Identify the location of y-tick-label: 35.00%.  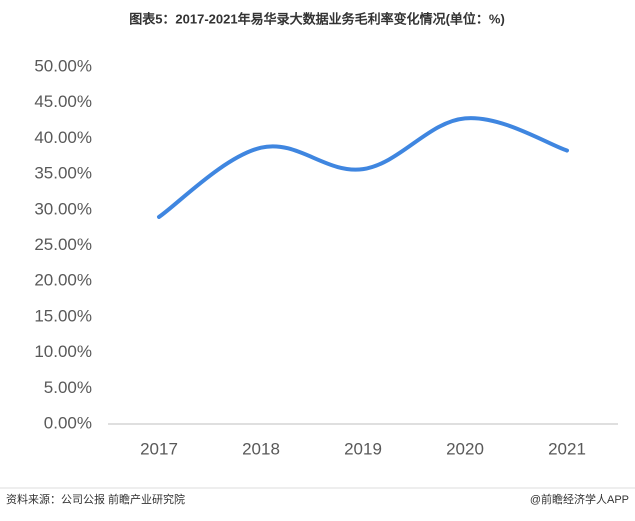
(63, 173).